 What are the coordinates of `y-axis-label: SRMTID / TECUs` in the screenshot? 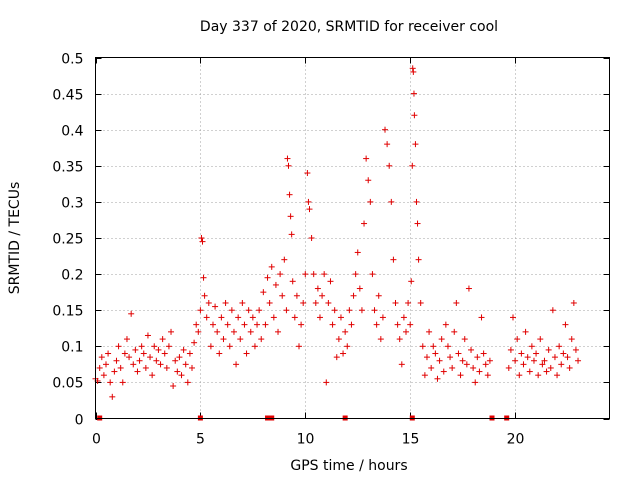 It's located at (15, 238).